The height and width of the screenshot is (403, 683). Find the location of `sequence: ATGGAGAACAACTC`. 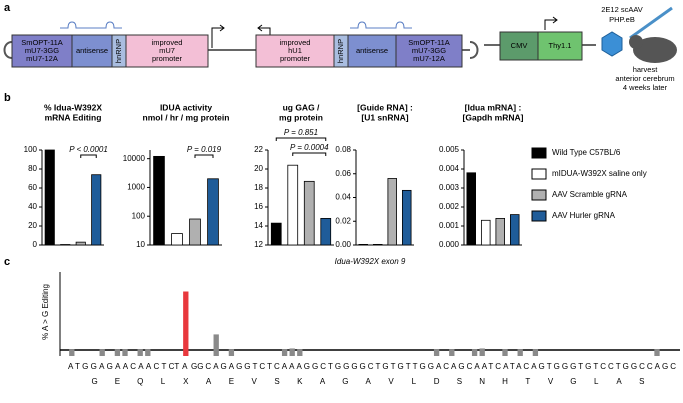

sequence: ATGGAGAACAACTC is located at coordinates (121, 366).